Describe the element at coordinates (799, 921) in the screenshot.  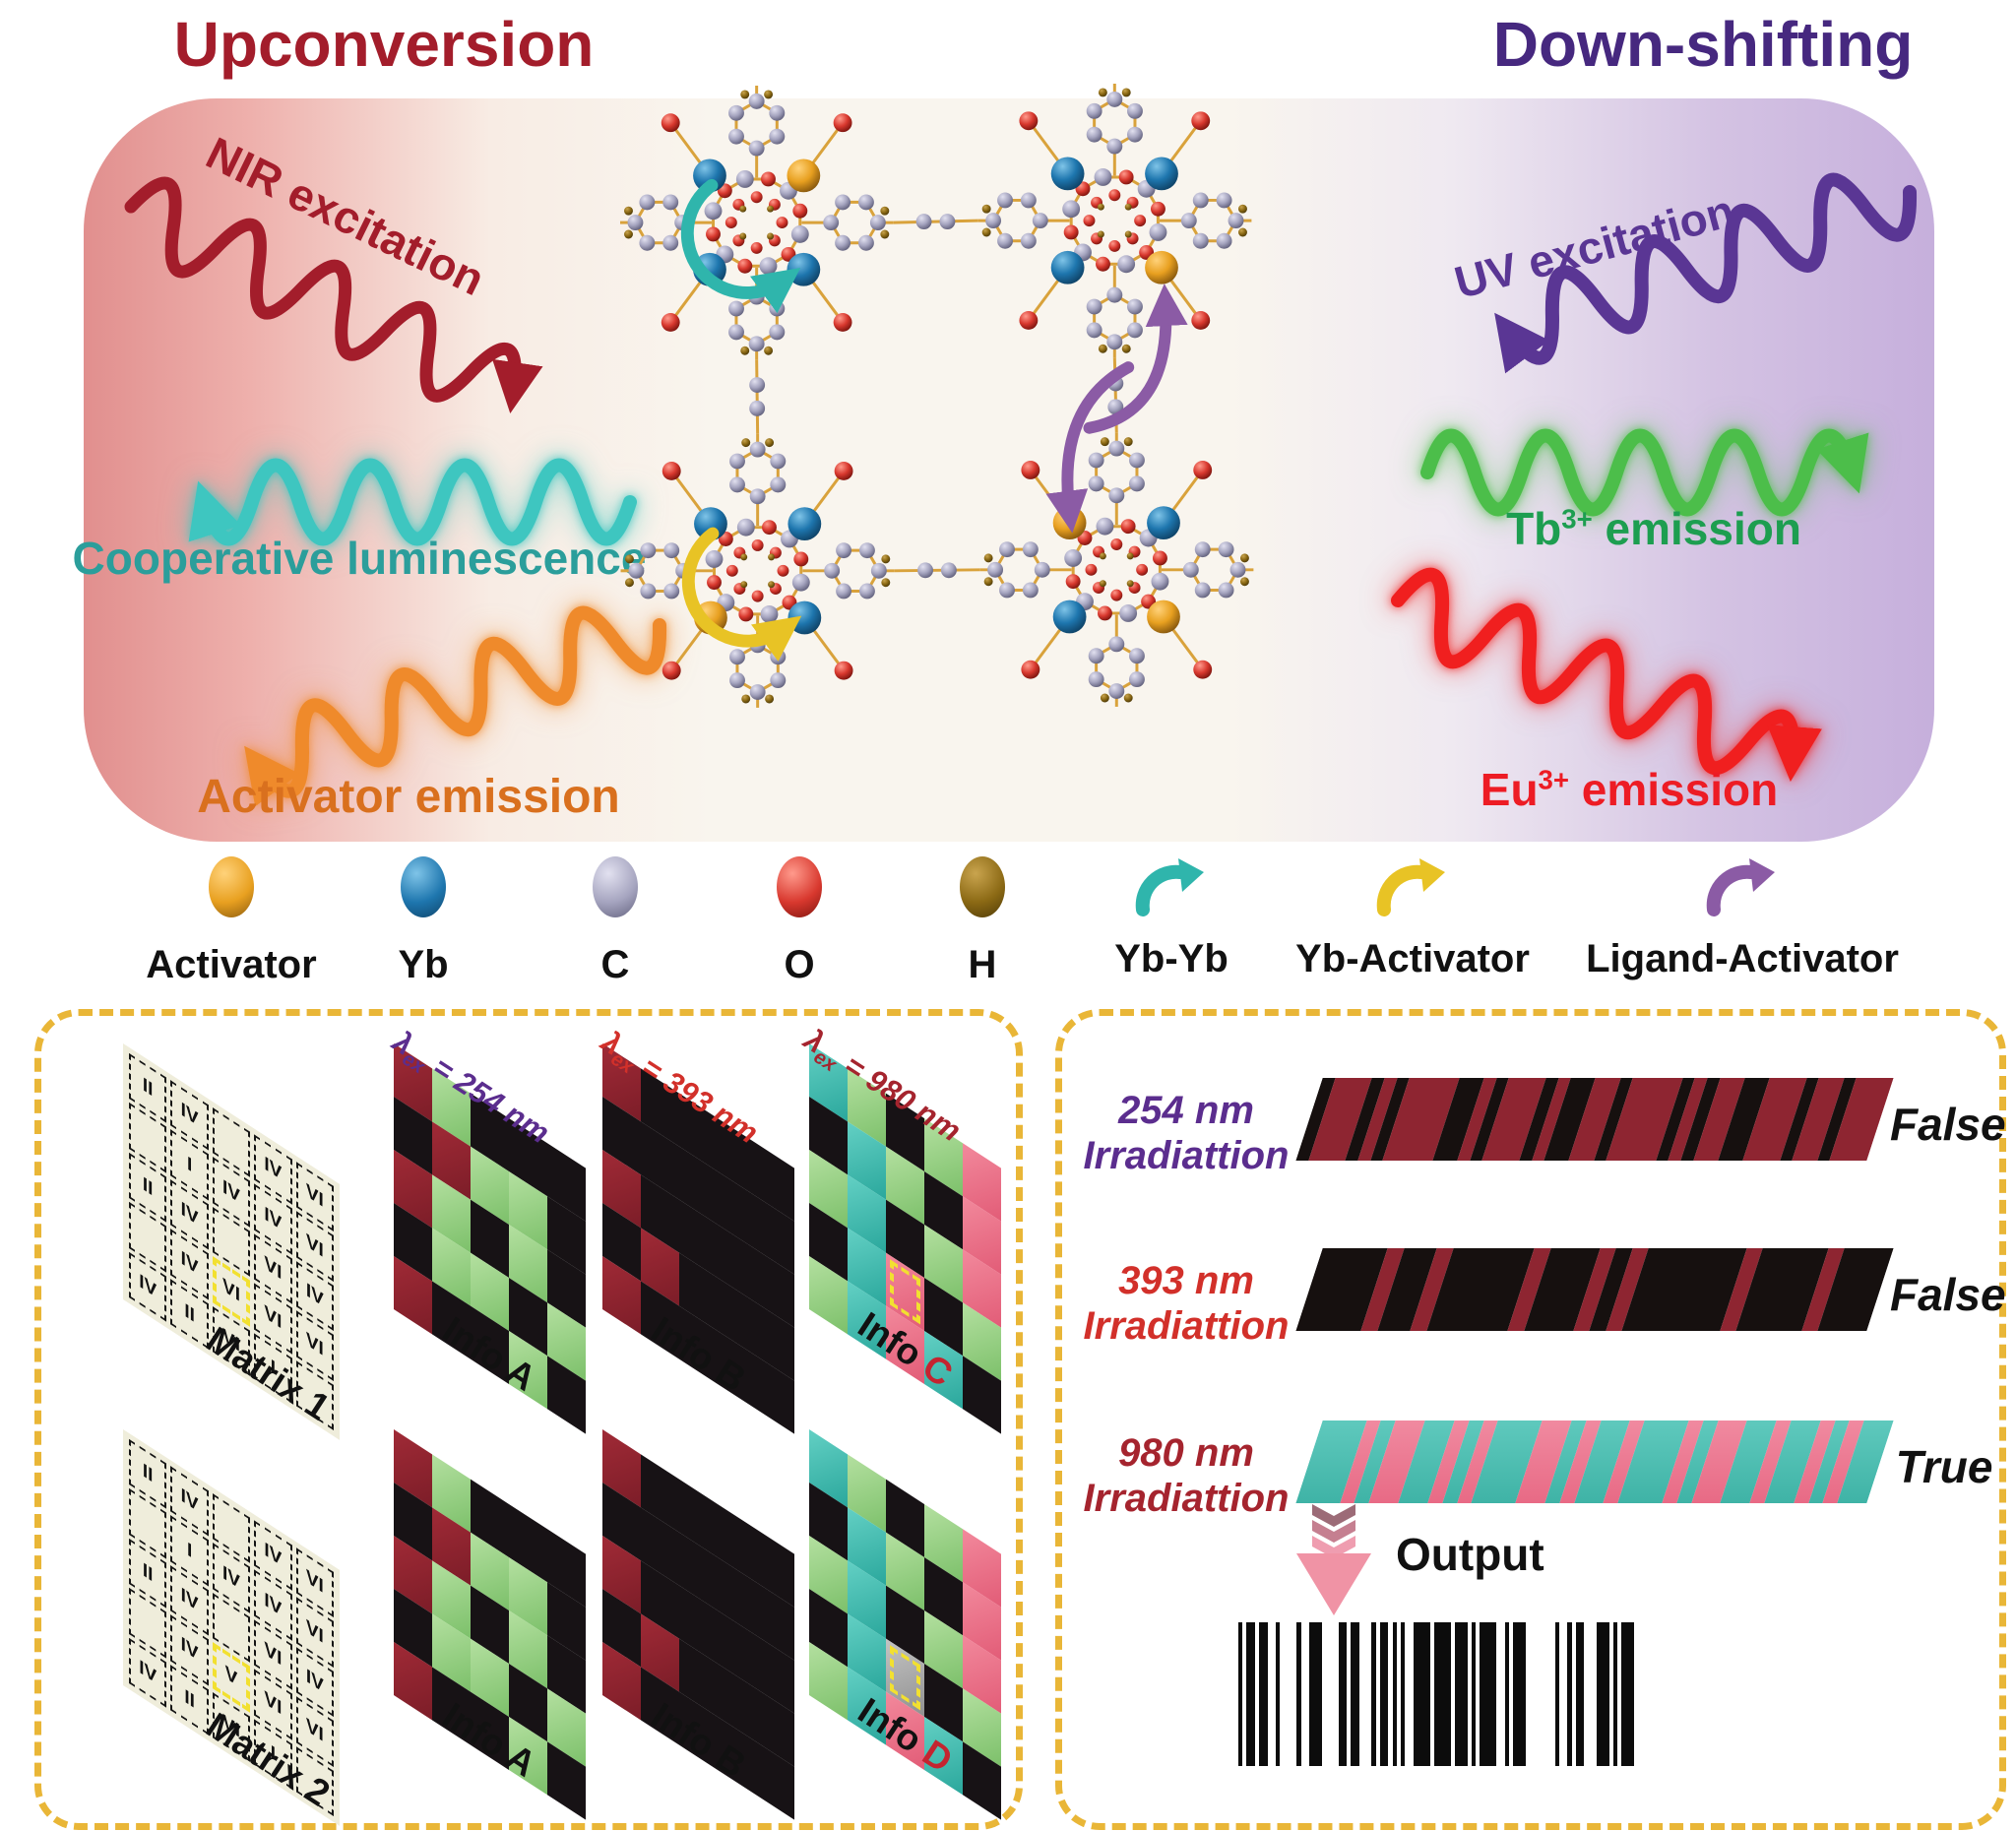
I see `legend-o: O` at that location.